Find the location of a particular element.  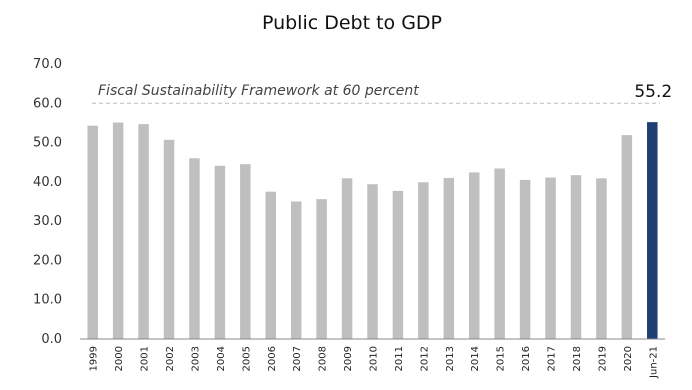

bar-2016 is located at coordinates (525, 259).